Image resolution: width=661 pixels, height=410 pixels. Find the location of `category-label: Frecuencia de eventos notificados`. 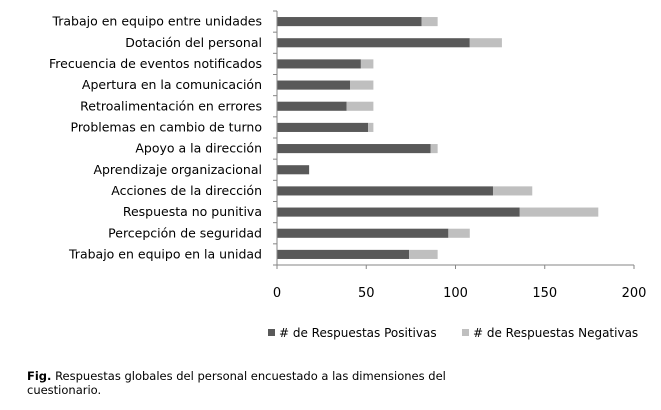

category-label: Frecuencia de eventos notificados is located at coordinates (155, 63).